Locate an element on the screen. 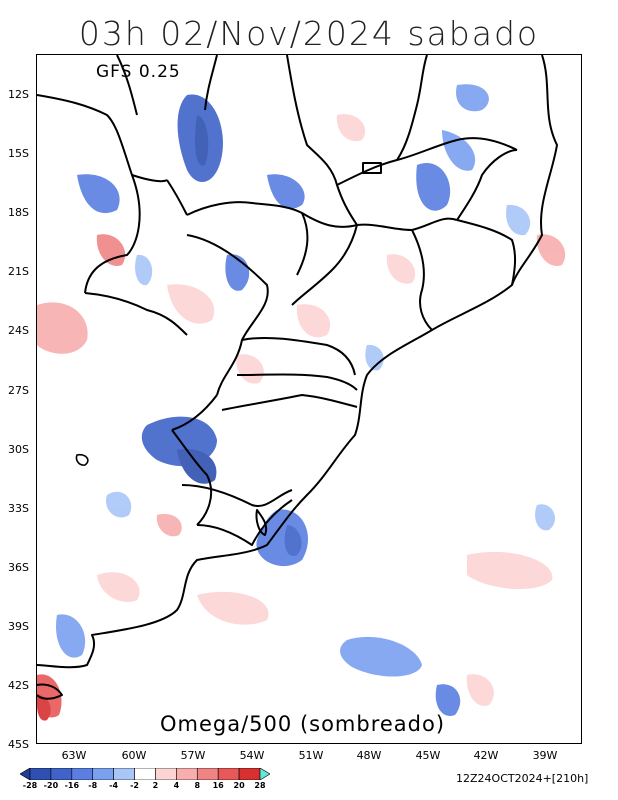  lat-label: 24S is located at coordinates (18, 330).